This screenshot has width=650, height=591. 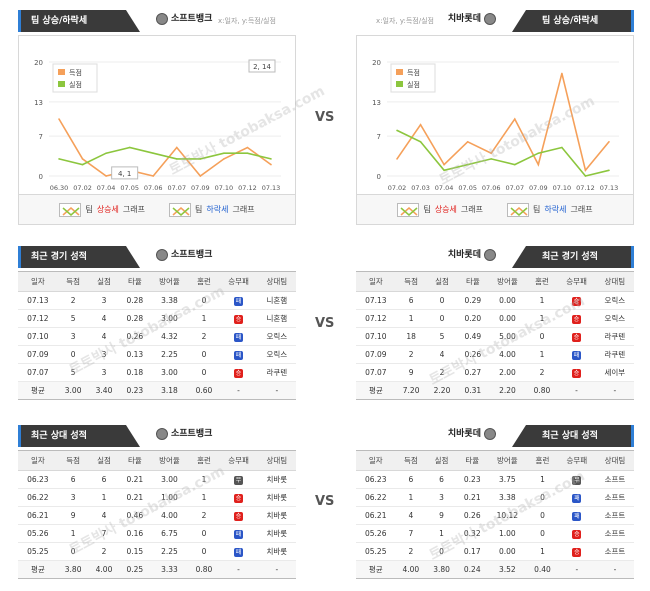 What do you see at coordinates (135, 354) in the screenshot?
I see `table-cell: 0.13` at bounding box center [135, 354].